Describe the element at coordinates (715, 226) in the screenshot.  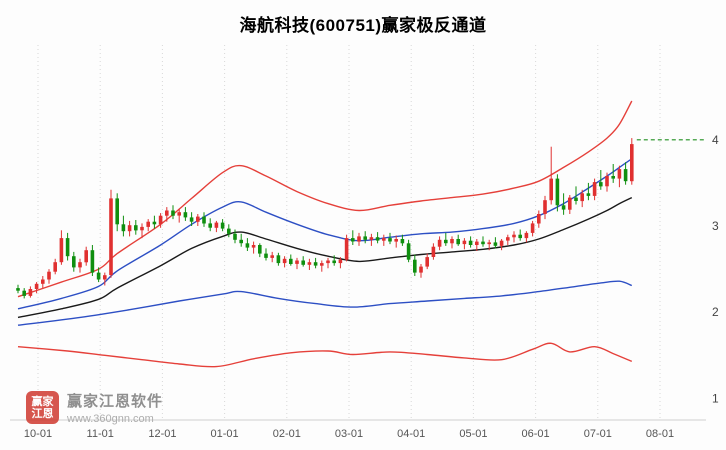
I see `y-tick-label: 3` at that location.